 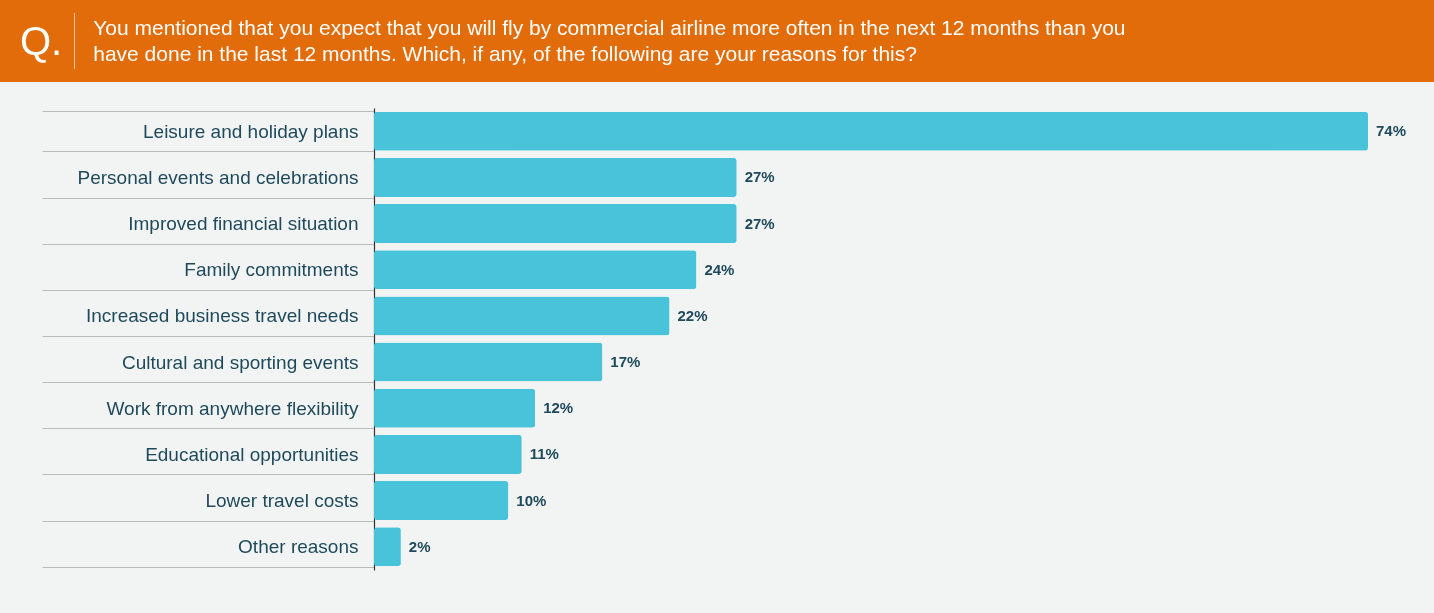 What do you see at coordinates (625, 362) in the screenshot?
I see `data-label: 17%` at bounding box center [625, 362].